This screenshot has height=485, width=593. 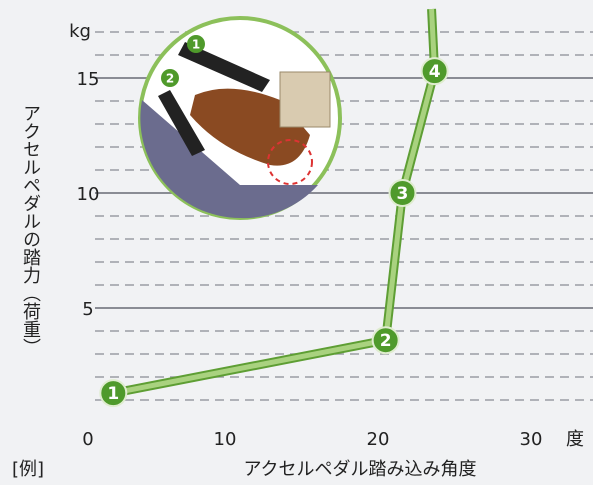 I want to click on inset-label: 2, so click(x=170, y=79).